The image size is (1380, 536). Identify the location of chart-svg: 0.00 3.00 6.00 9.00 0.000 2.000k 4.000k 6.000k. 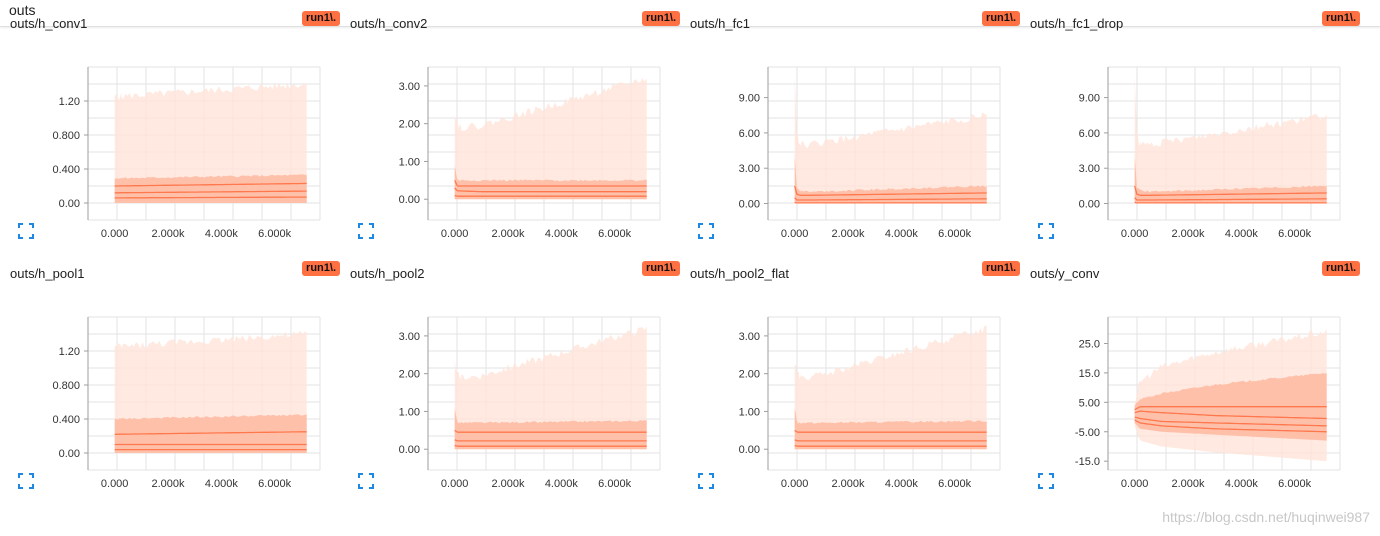
(1210, 153).